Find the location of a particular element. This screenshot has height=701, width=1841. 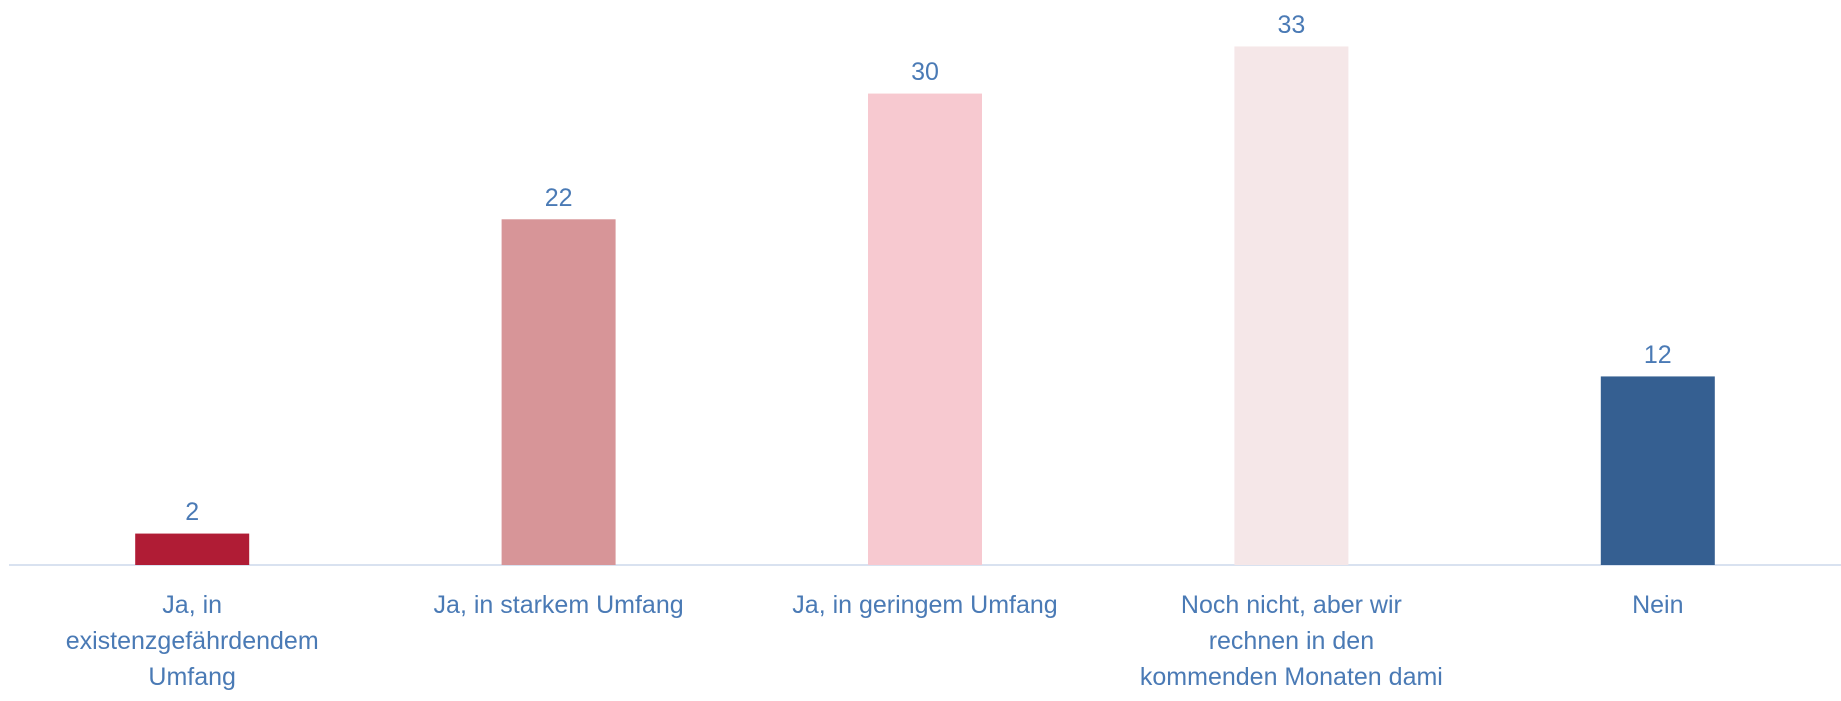

x-tick-label: Ja, in existenzgefährdendem Umfang is located at coordinates (192, 641).